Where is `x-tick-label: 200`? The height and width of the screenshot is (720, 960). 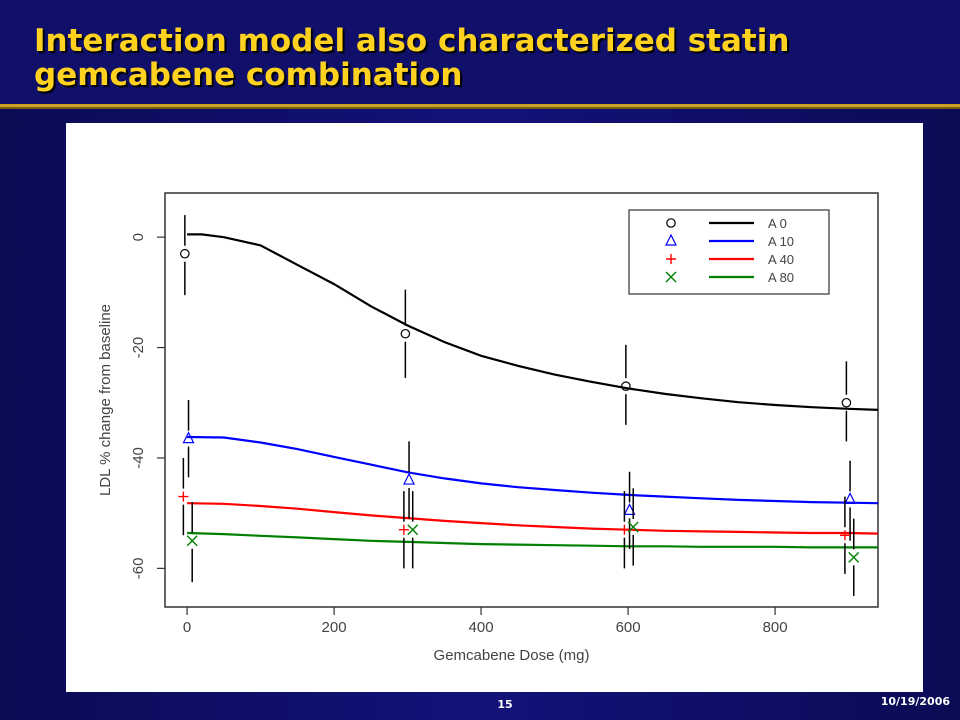 x-tick-label: 200 is located at coordinates (334, 627).